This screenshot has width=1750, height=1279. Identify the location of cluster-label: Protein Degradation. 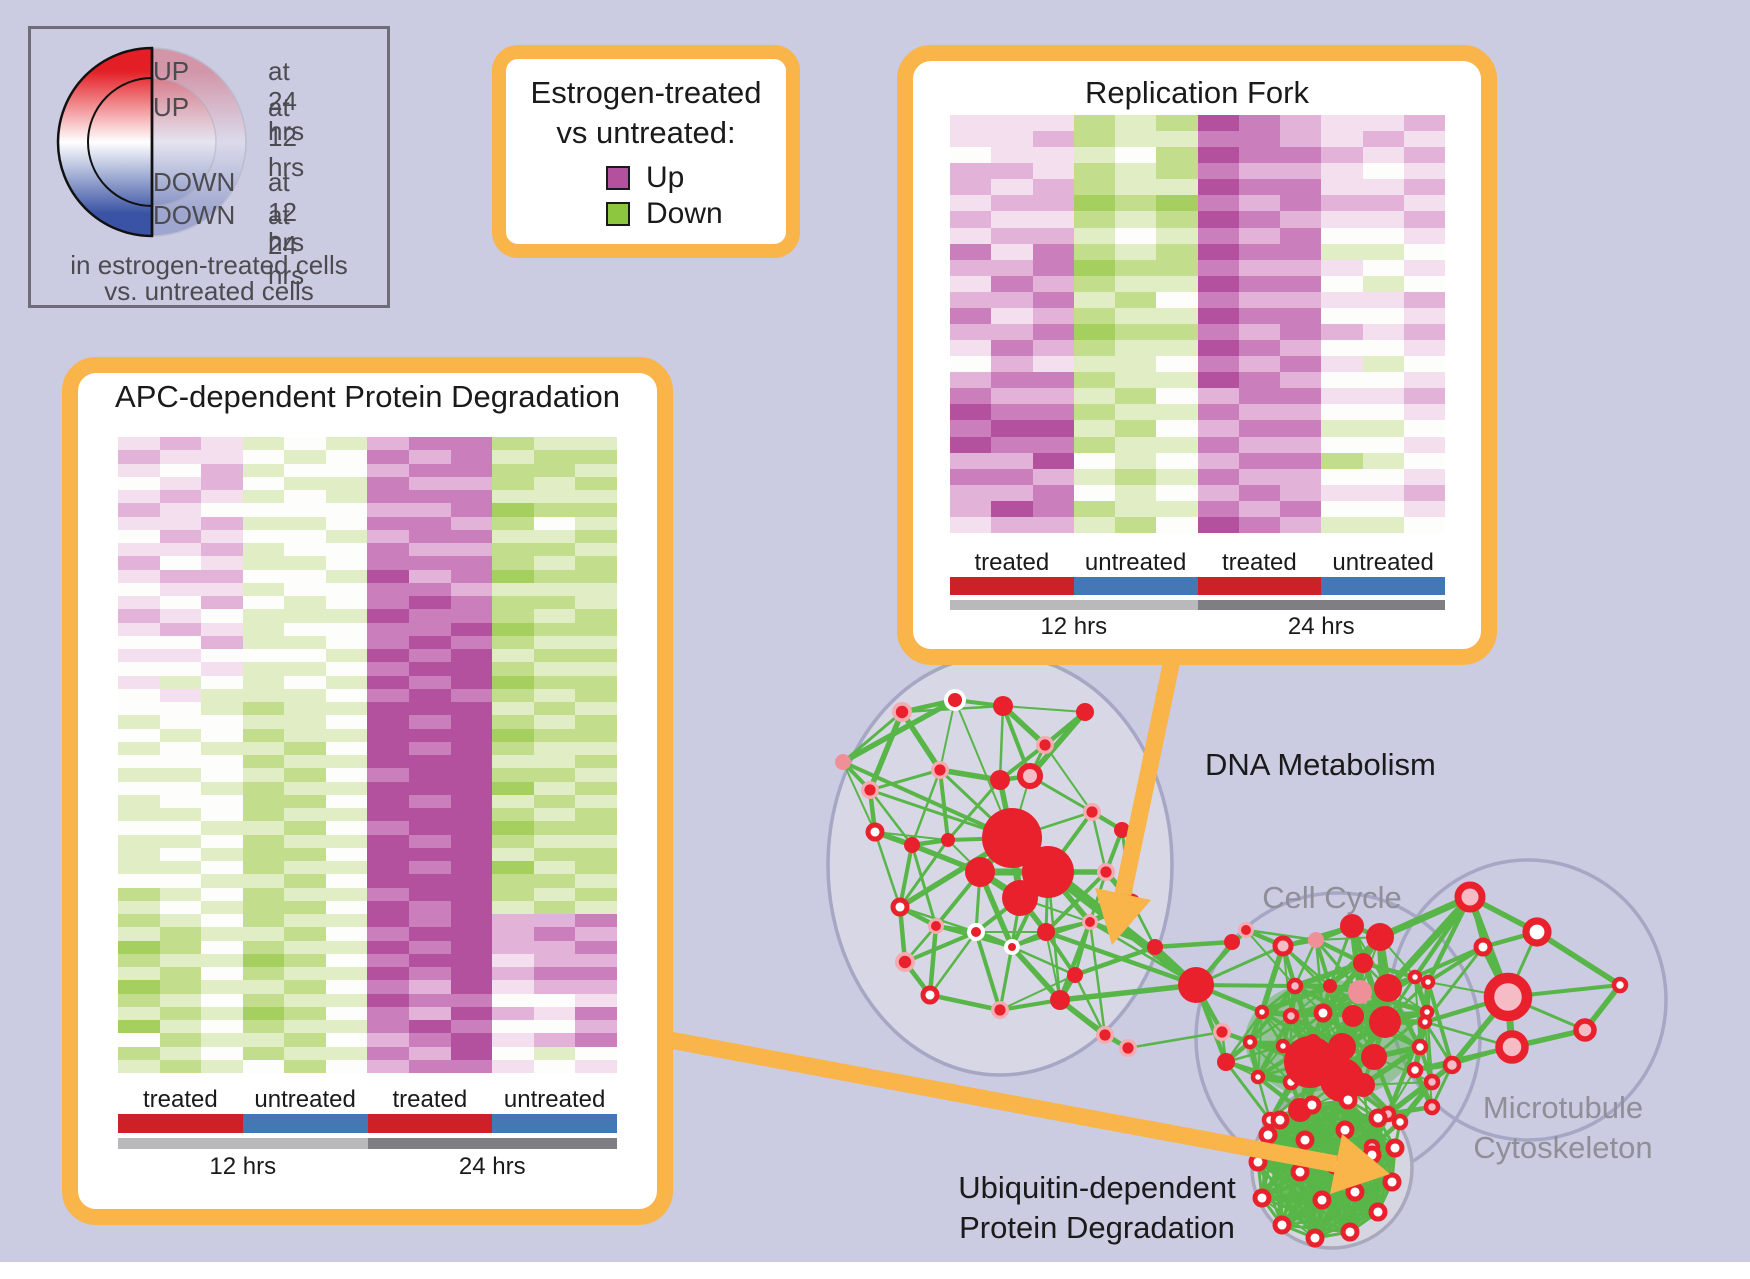
(1097, 1227).